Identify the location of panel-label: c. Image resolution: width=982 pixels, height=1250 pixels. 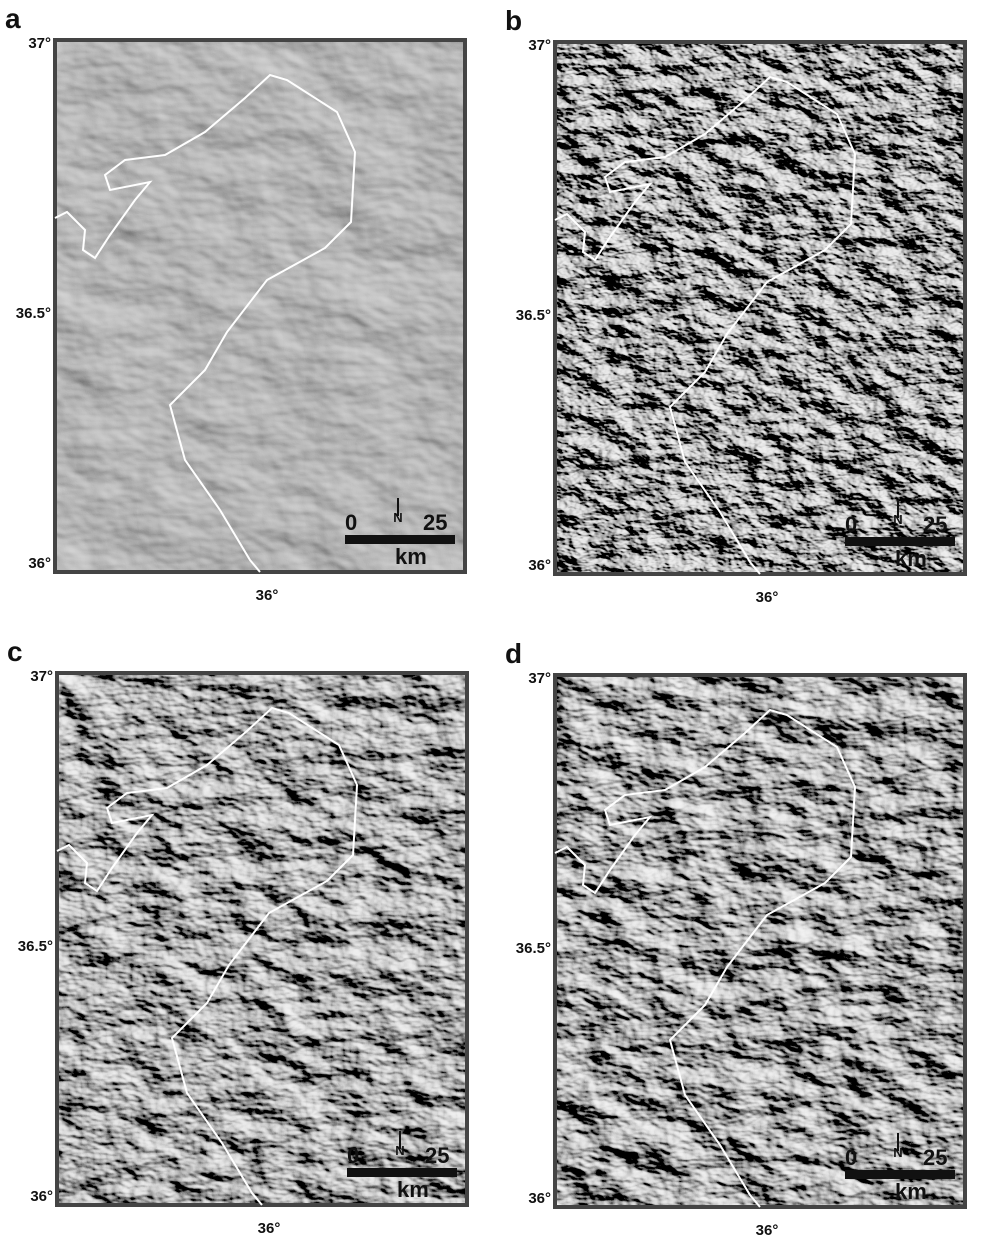
(15, 651).